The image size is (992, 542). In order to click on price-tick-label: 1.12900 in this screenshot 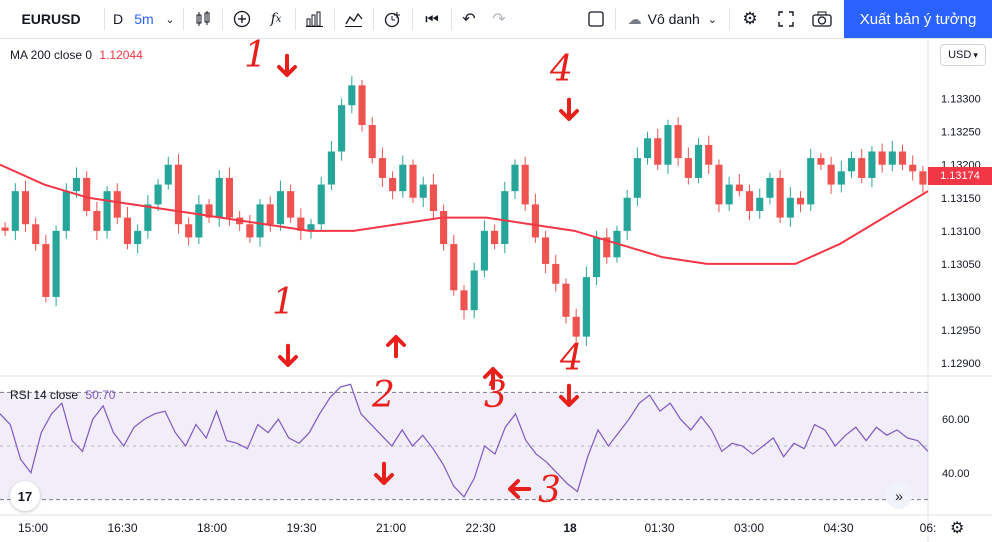, I will do `click(961, 364)`.